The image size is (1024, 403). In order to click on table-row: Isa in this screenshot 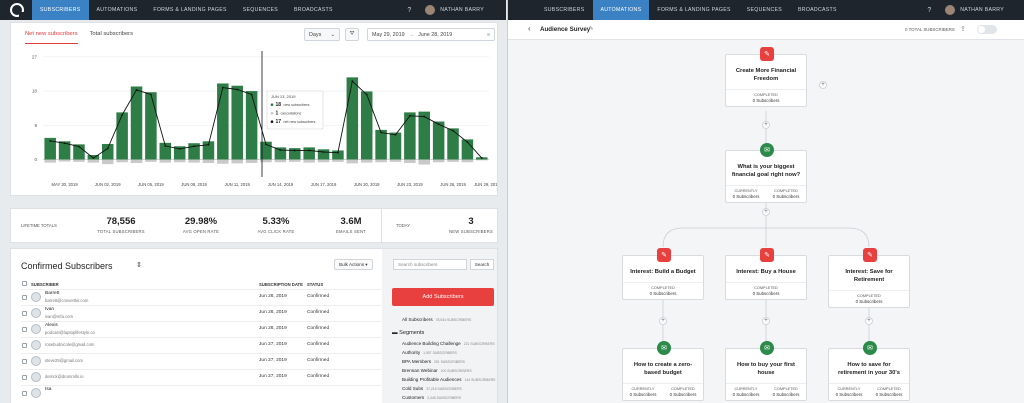, I will do `click(201, 392)`.